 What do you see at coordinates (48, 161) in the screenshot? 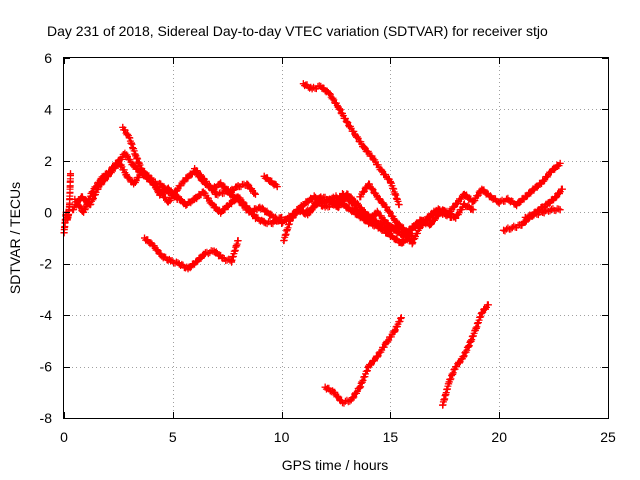
I see `y-tick-label: 2` at bounding box center [48, 161].